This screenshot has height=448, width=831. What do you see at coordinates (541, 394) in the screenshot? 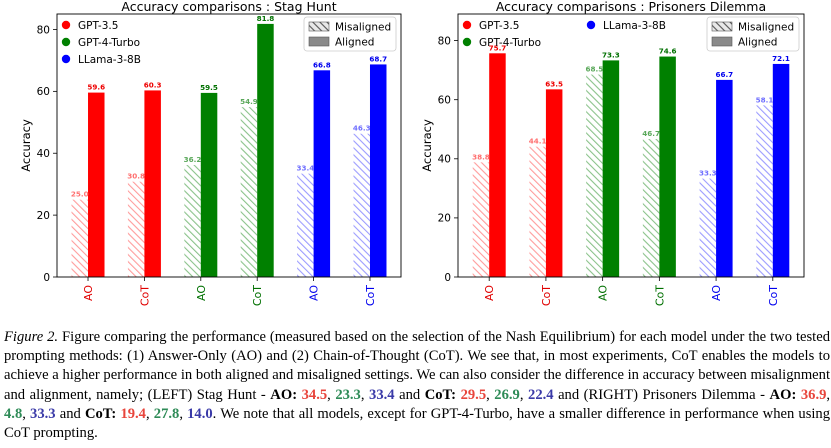
I see `left-cot-llama: 22.4` at bounding box center [541, 394].